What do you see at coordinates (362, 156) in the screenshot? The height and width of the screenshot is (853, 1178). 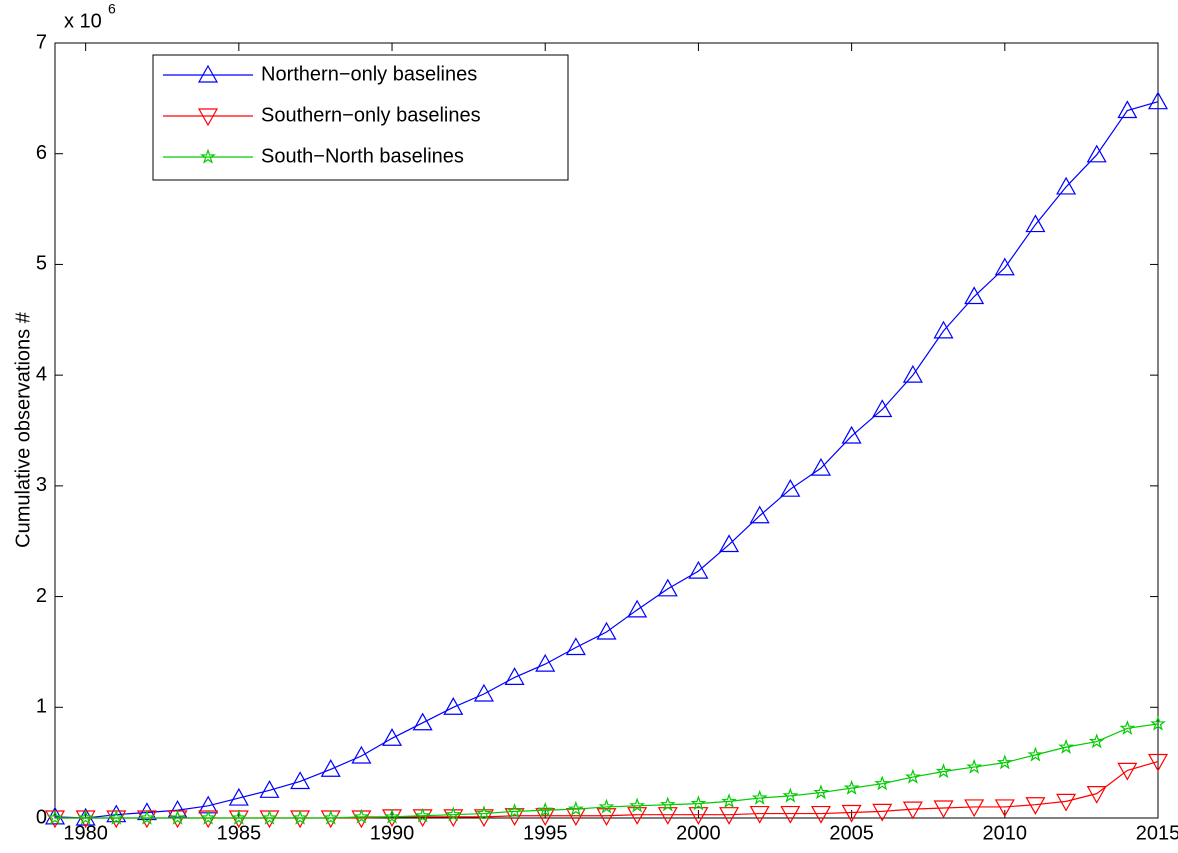 I see `legend-label: South−North baselines` at bounding box center [362, 156].